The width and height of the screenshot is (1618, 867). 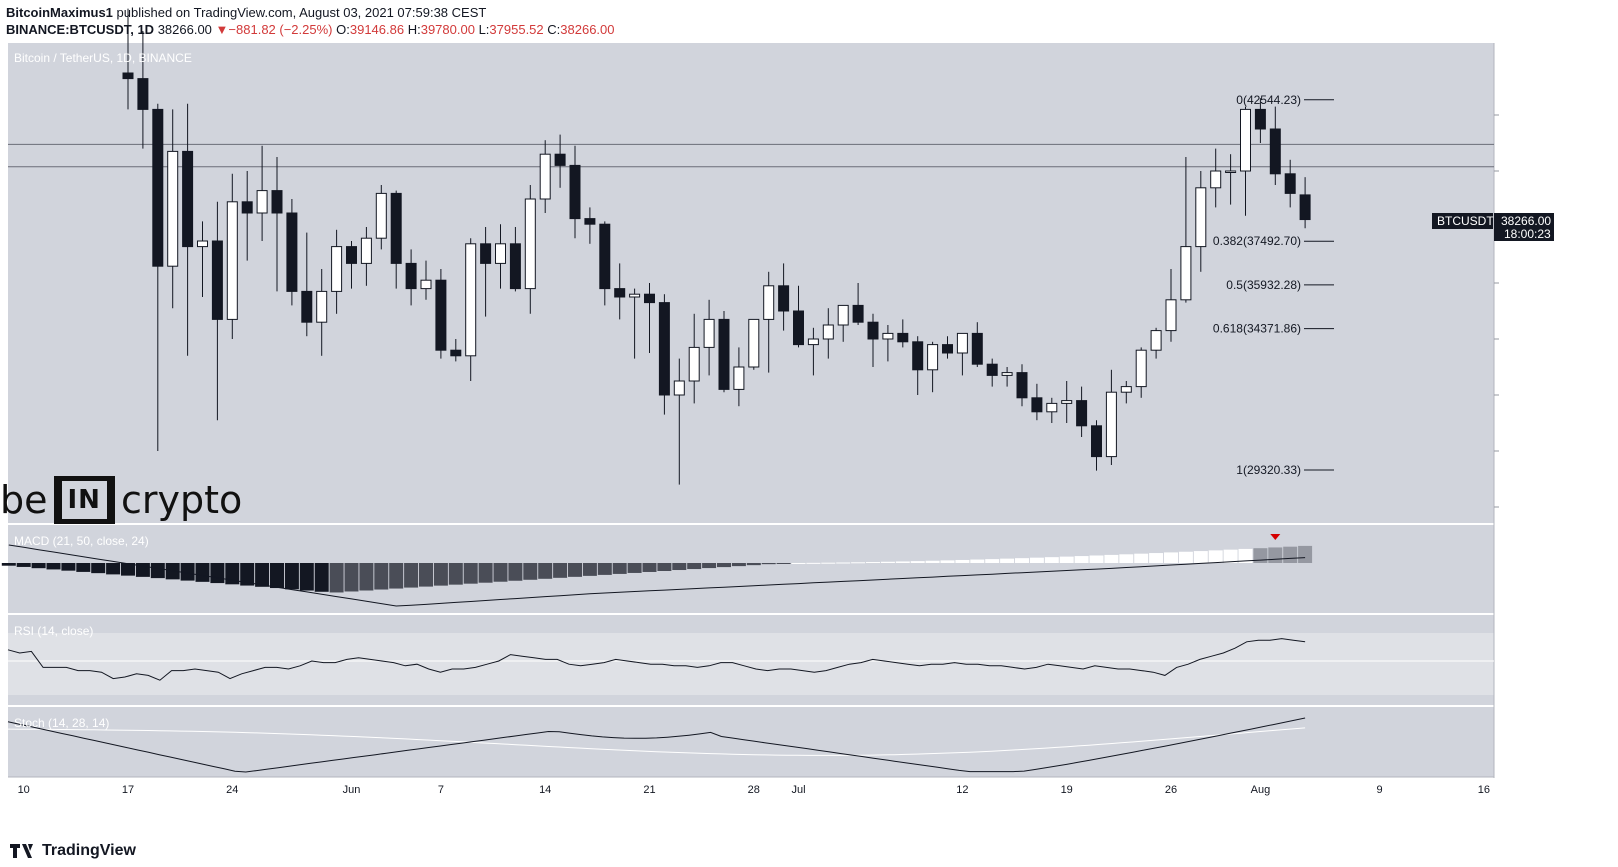 I want to click on stoch-title: Stoch (14, 28, 14), so click(x=61, y=723).